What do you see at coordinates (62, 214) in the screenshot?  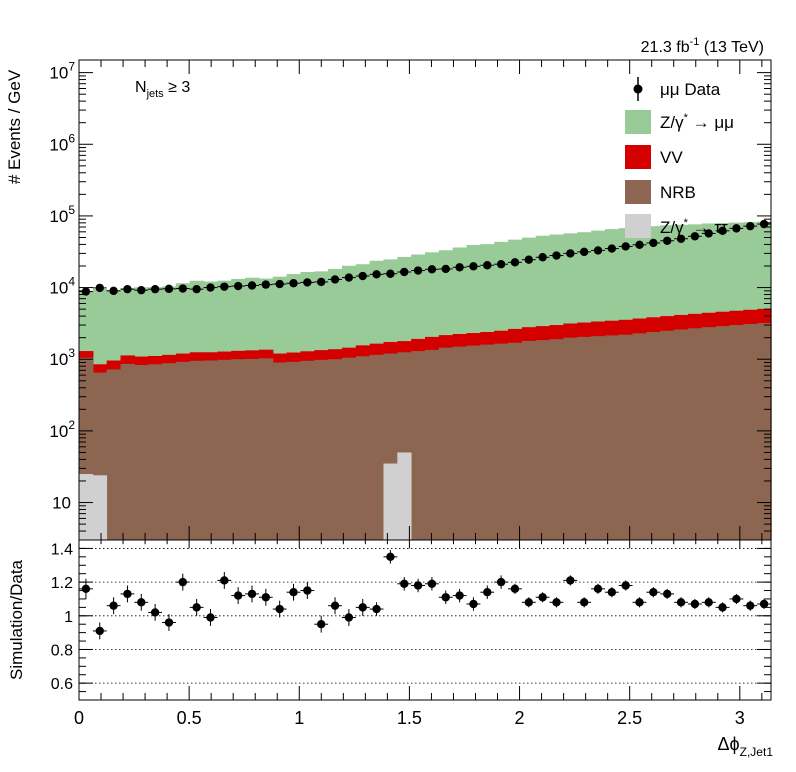 I see `y-tick-label: 10⁵` at bounding box center [62, 214].